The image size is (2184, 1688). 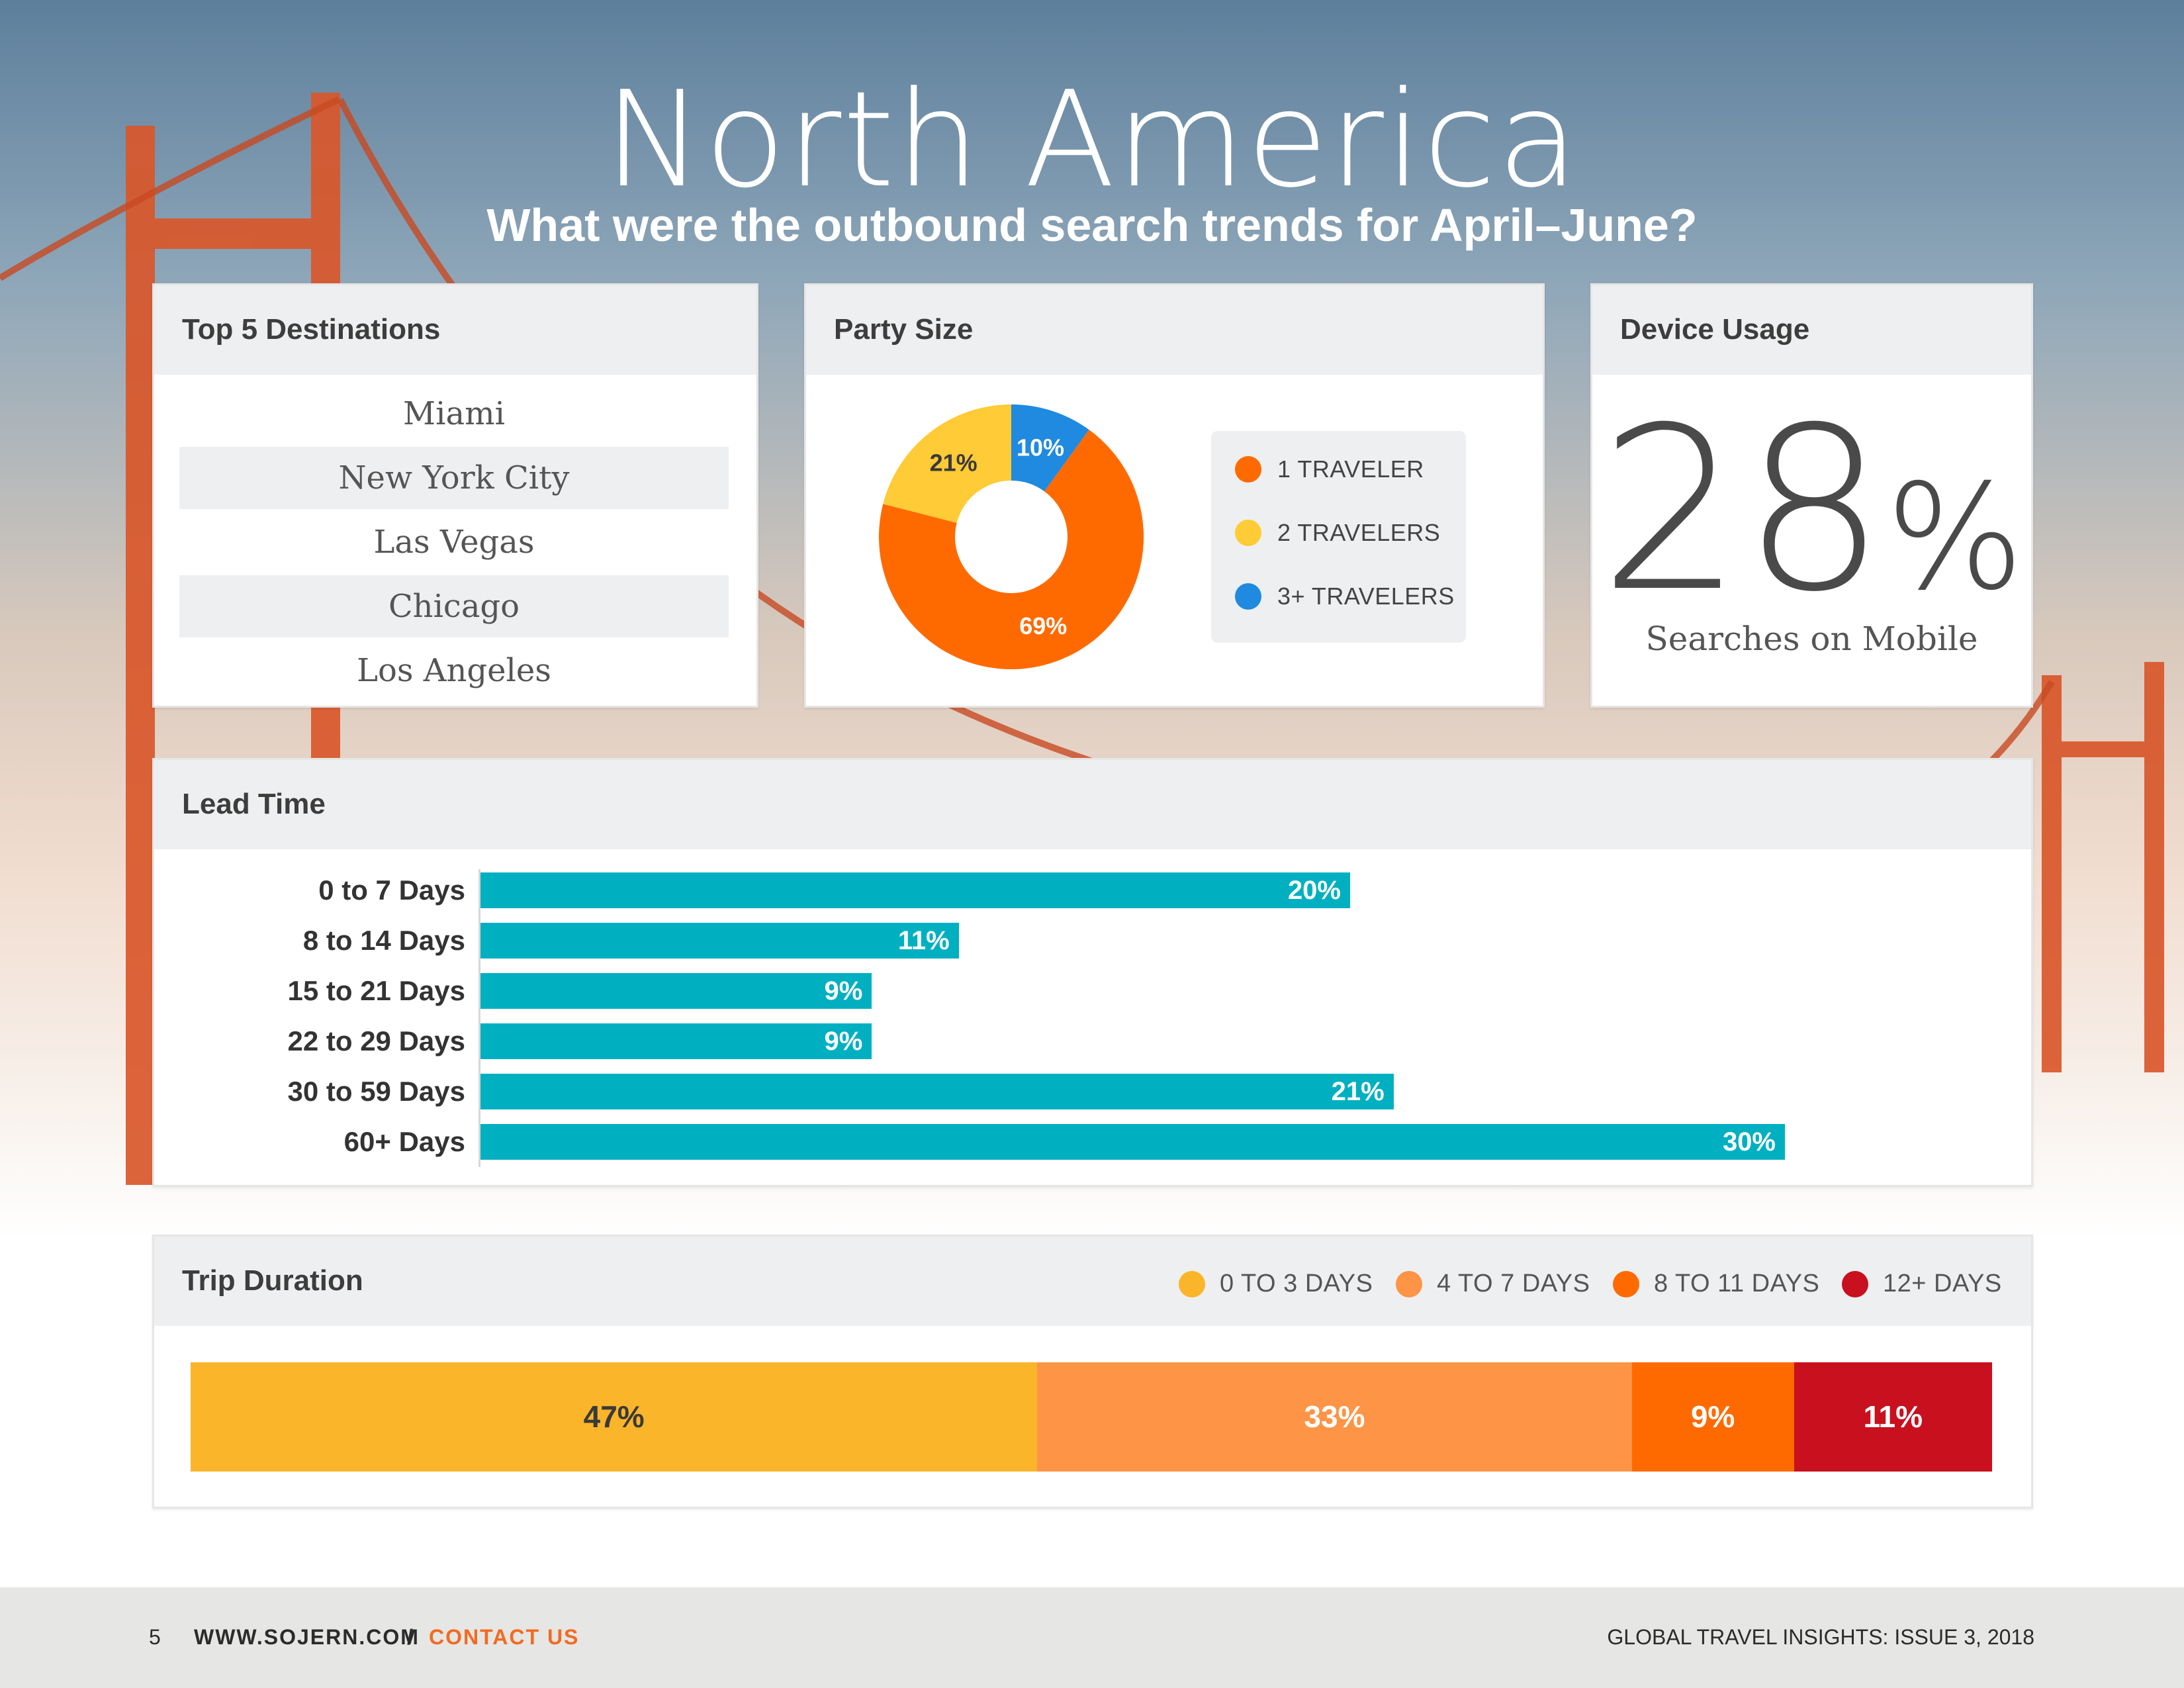 What do you see at coordinates (1043, 625) in the screenshot?
I see `pie-label-1: 69%` at bounding box center [1043, 625].